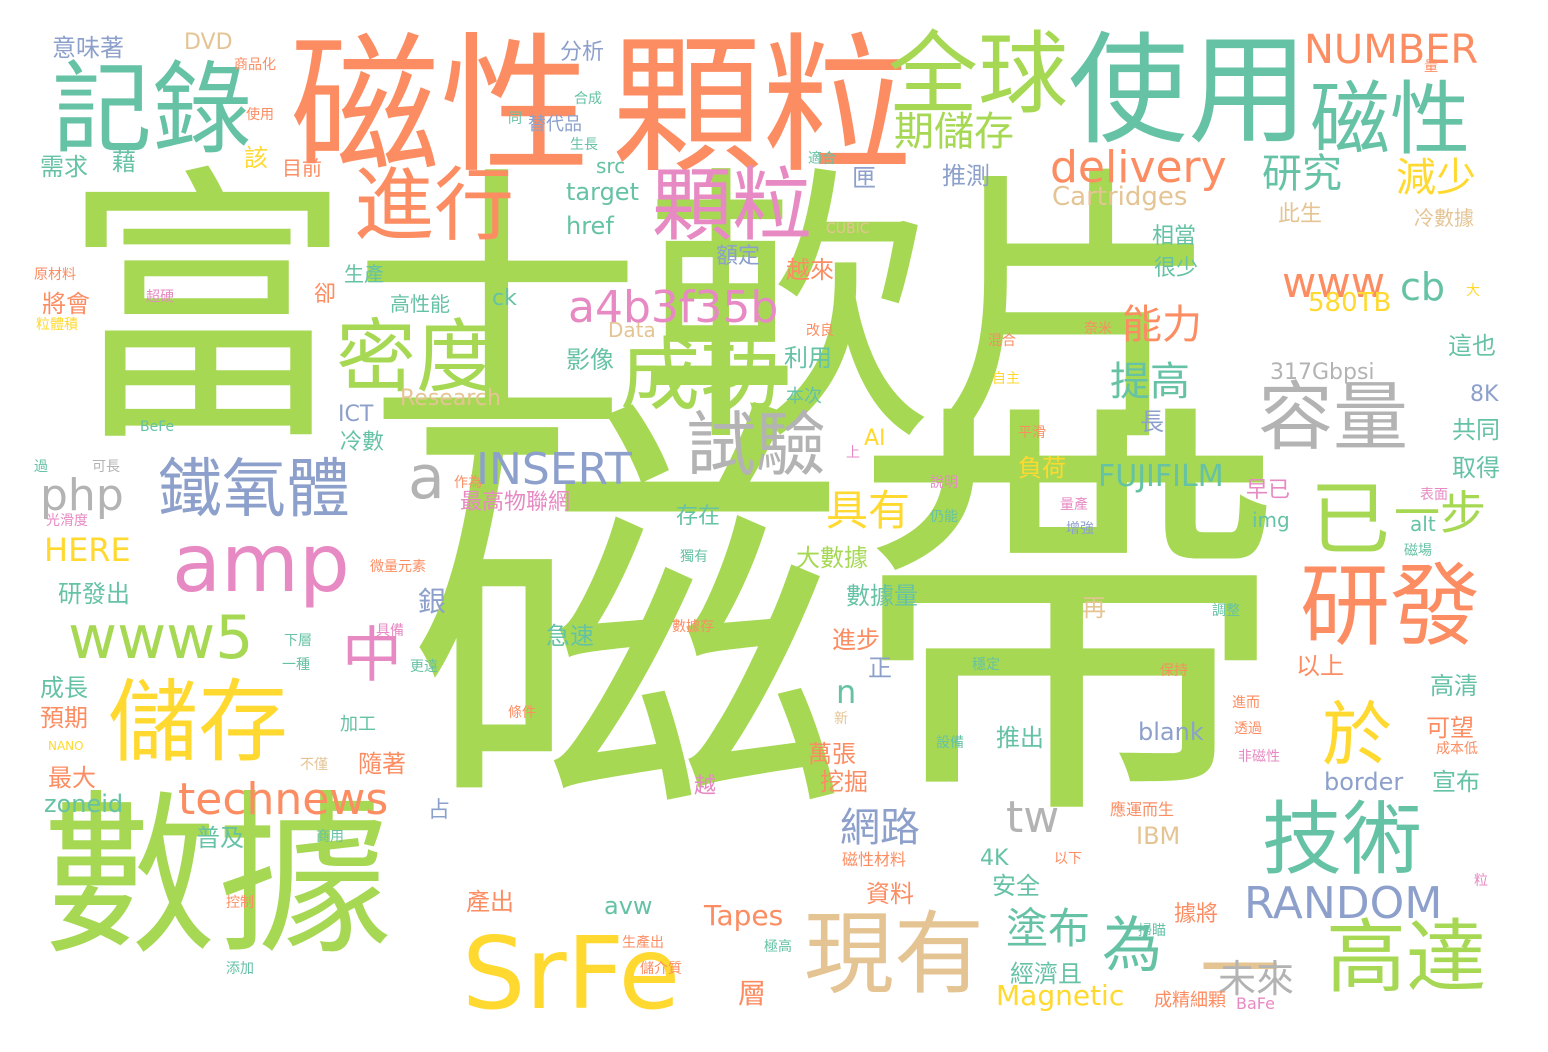  Describe the element at coordinates (853, 453) in the screenshot. I see `word-cloud-word: 上` at that location.